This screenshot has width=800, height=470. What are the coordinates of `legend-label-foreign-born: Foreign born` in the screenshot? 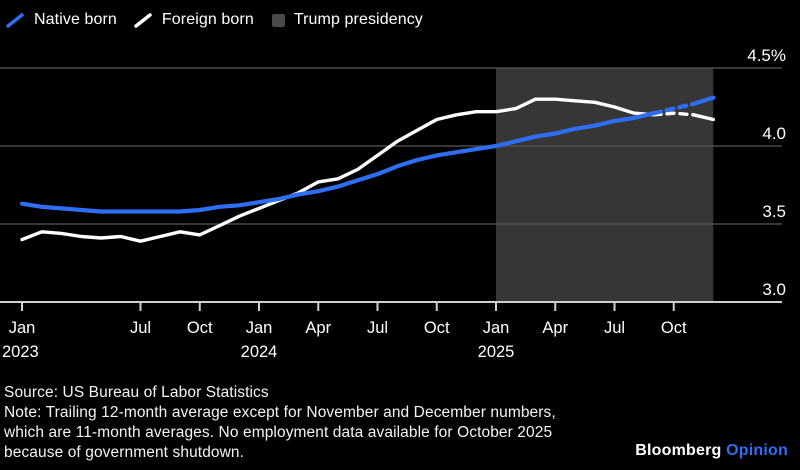 It's located at (207, 19).